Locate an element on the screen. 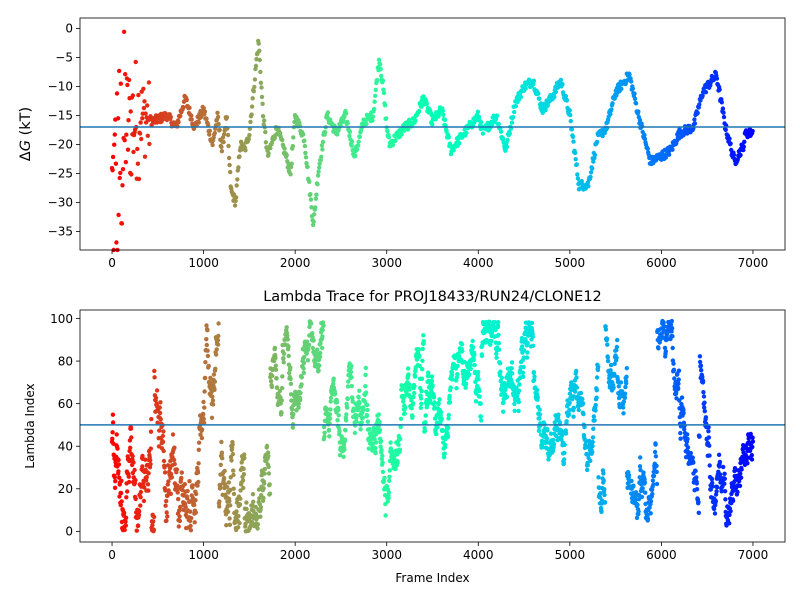 This screenshot has width=800, height=600. lambda-y-ticks: 0 20 40 60 80 100 is located at coordinates (65, 425).